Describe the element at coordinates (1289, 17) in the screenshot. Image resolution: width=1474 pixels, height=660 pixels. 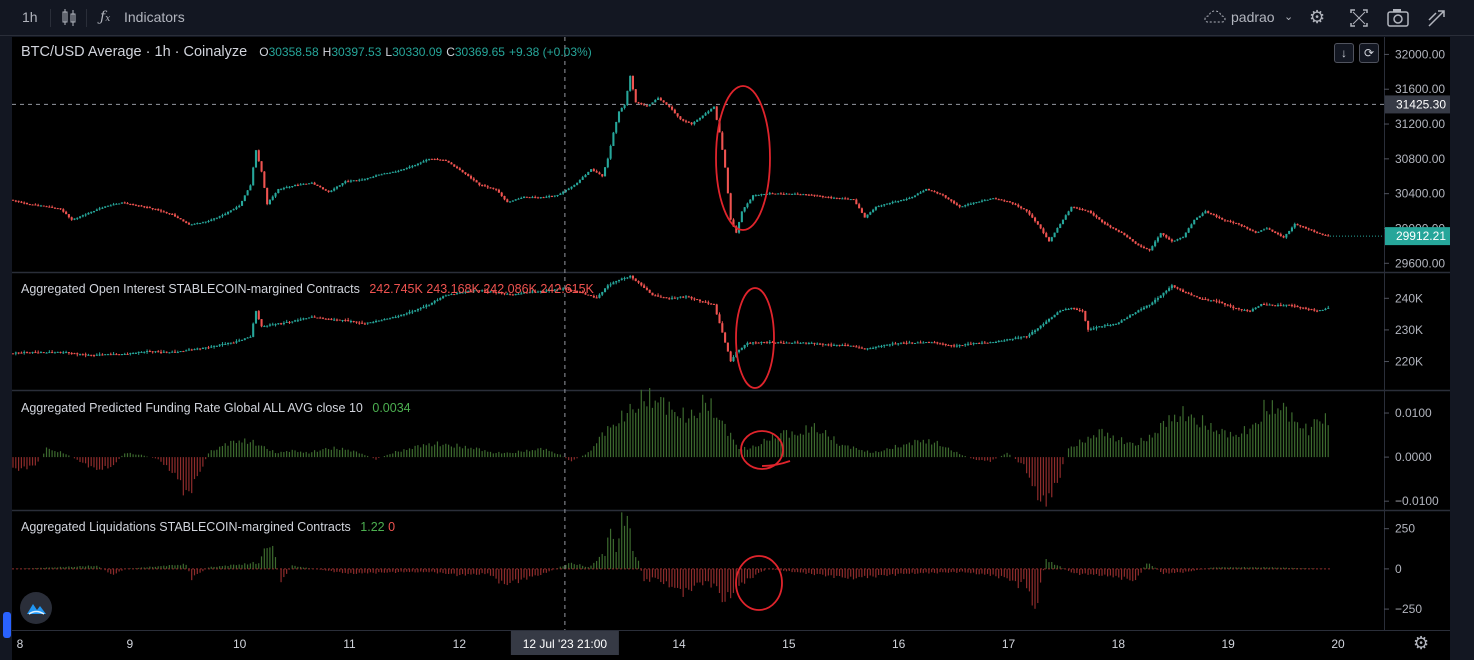
I see `chevron-down-icon: ⌄` at that location.